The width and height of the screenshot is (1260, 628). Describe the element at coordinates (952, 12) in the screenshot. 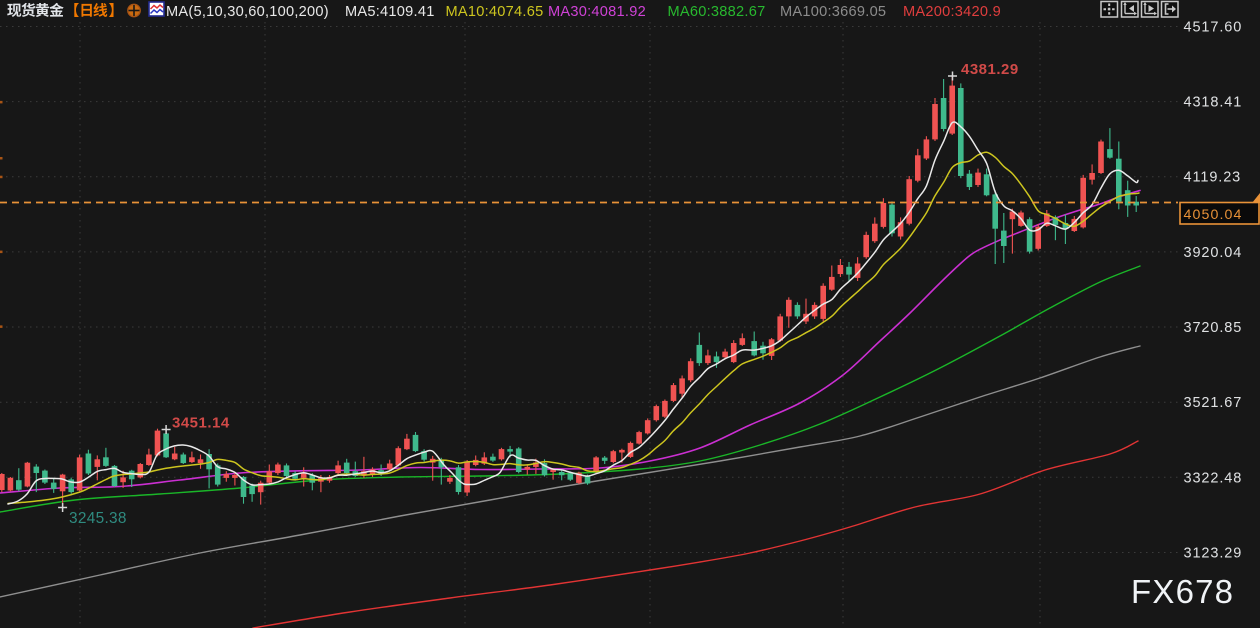

I see `svg-text: MA200:3420.9` at that location.